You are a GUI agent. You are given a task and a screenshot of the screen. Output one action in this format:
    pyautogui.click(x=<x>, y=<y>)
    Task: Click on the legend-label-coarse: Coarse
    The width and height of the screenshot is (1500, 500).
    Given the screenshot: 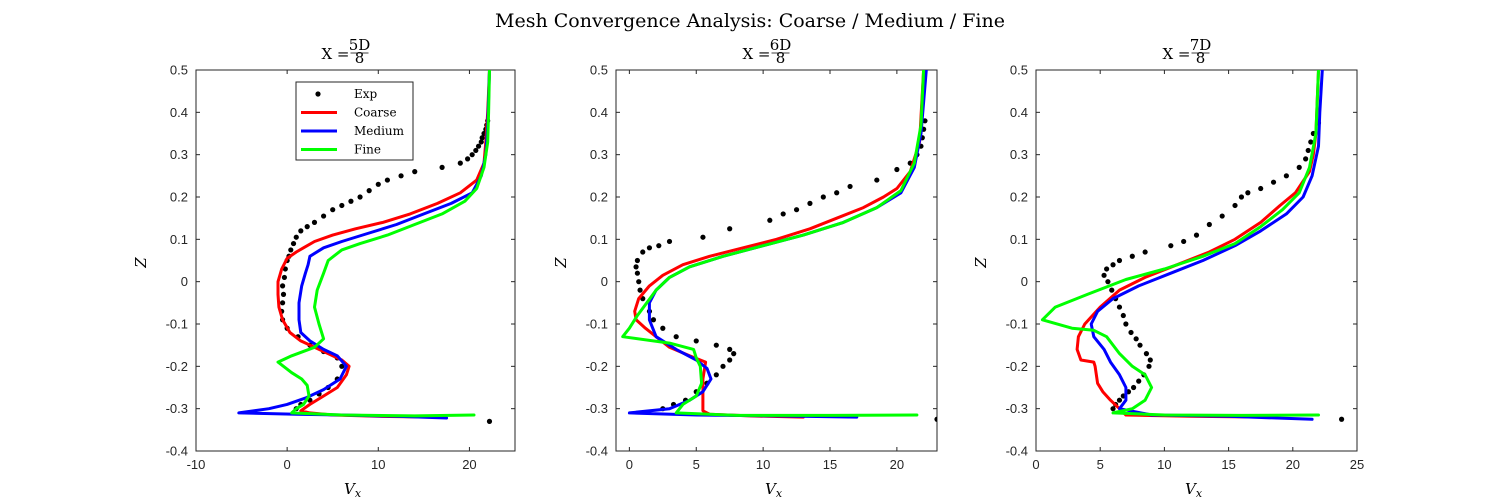 What is the action you would take?
    pyautogui.click(x=375, y=113)
    